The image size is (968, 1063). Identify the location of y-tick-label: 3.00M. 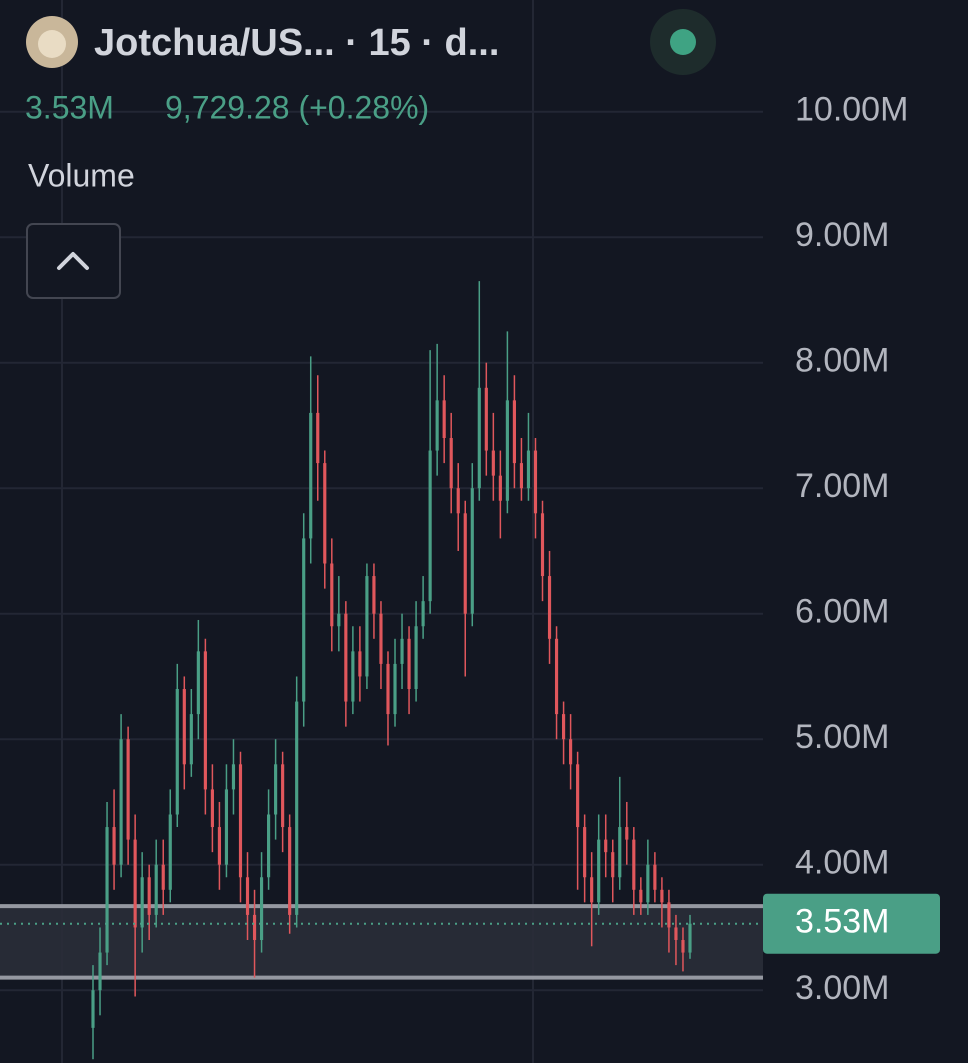
(842, 988).